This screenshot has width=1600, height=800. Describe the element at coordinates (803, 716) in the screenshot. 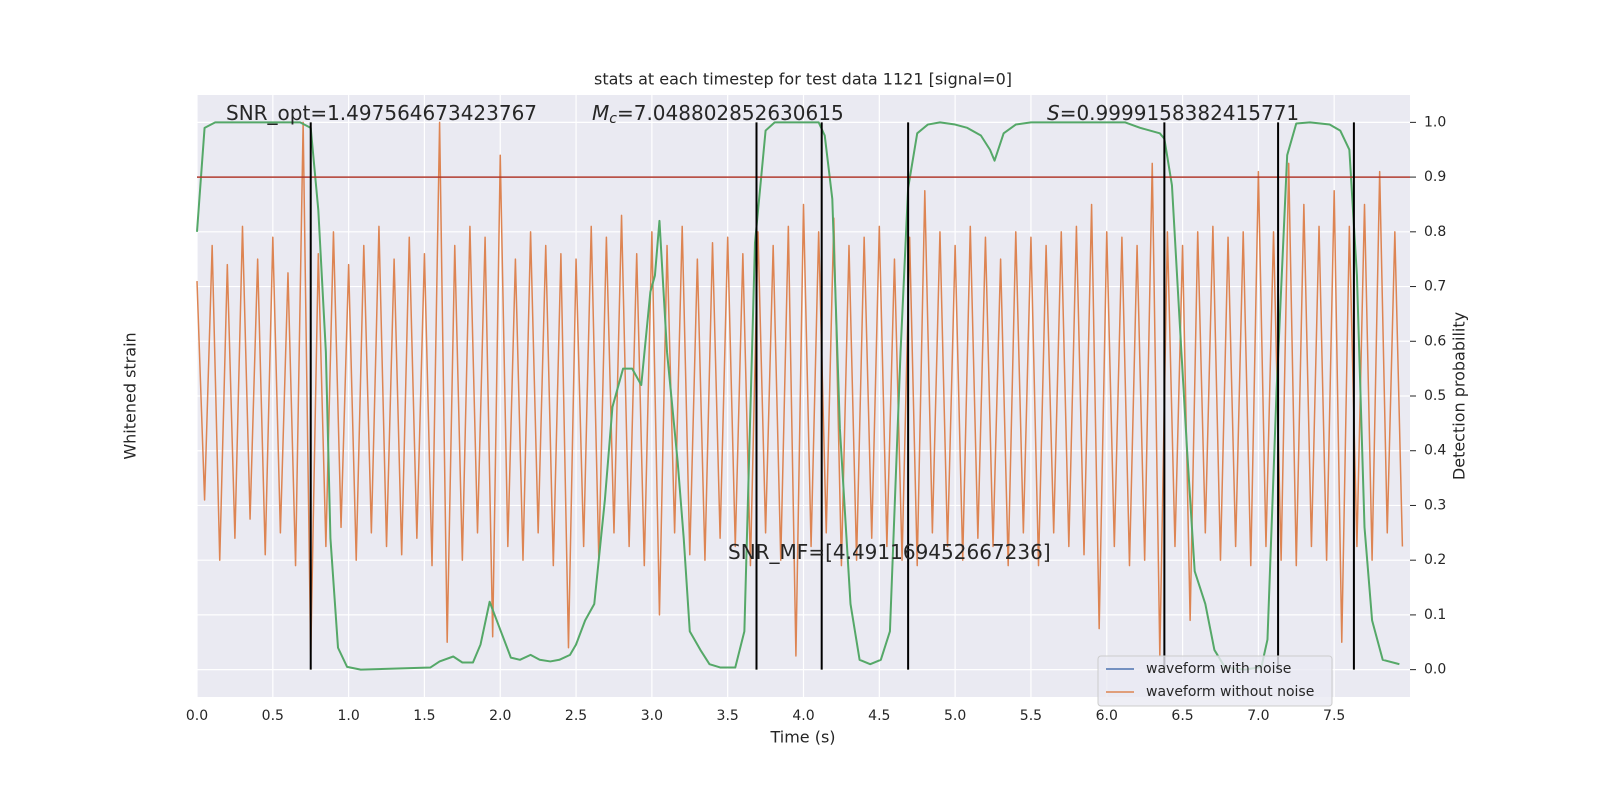

I see `x-tick-label: 4.0` at that location.